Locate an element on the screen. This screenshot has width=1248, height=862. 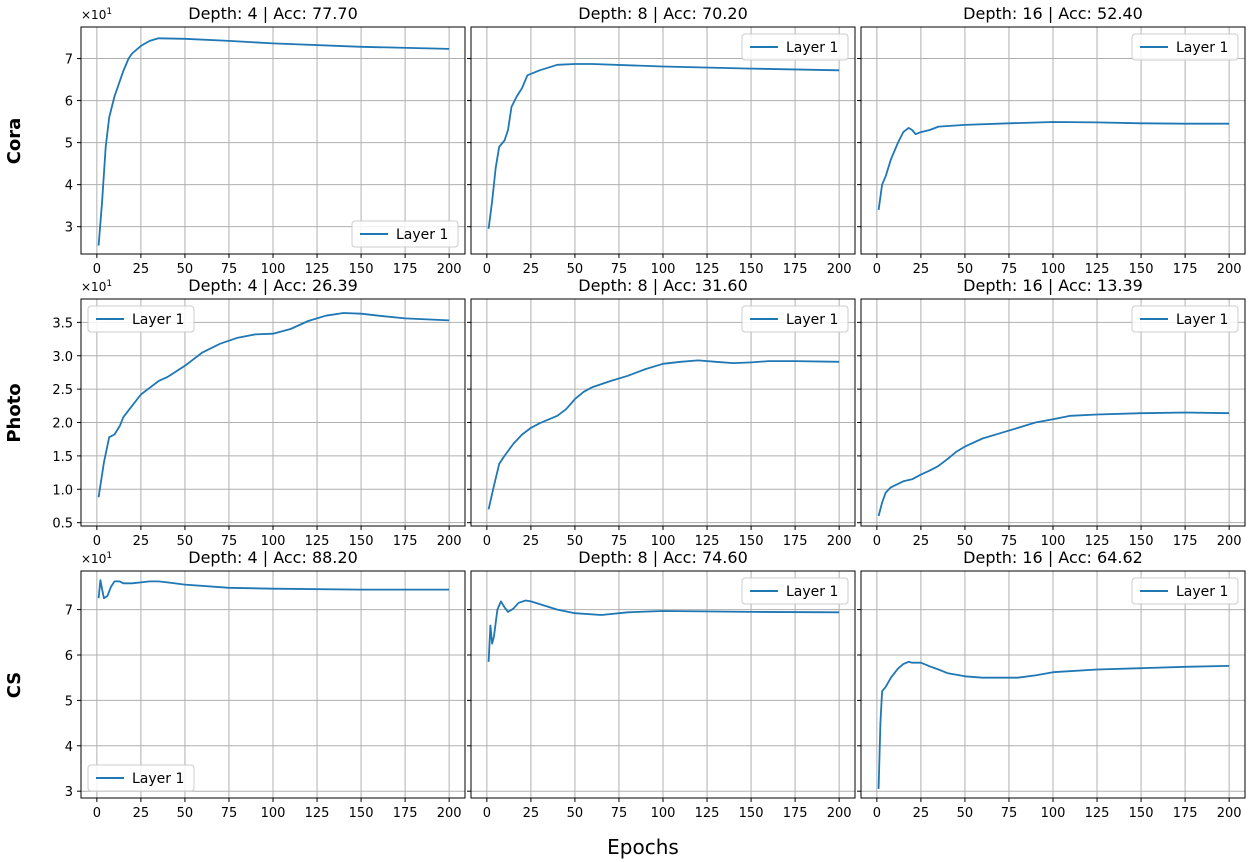
y-tick-label: 3.0 is located at coordinates (62, 357).